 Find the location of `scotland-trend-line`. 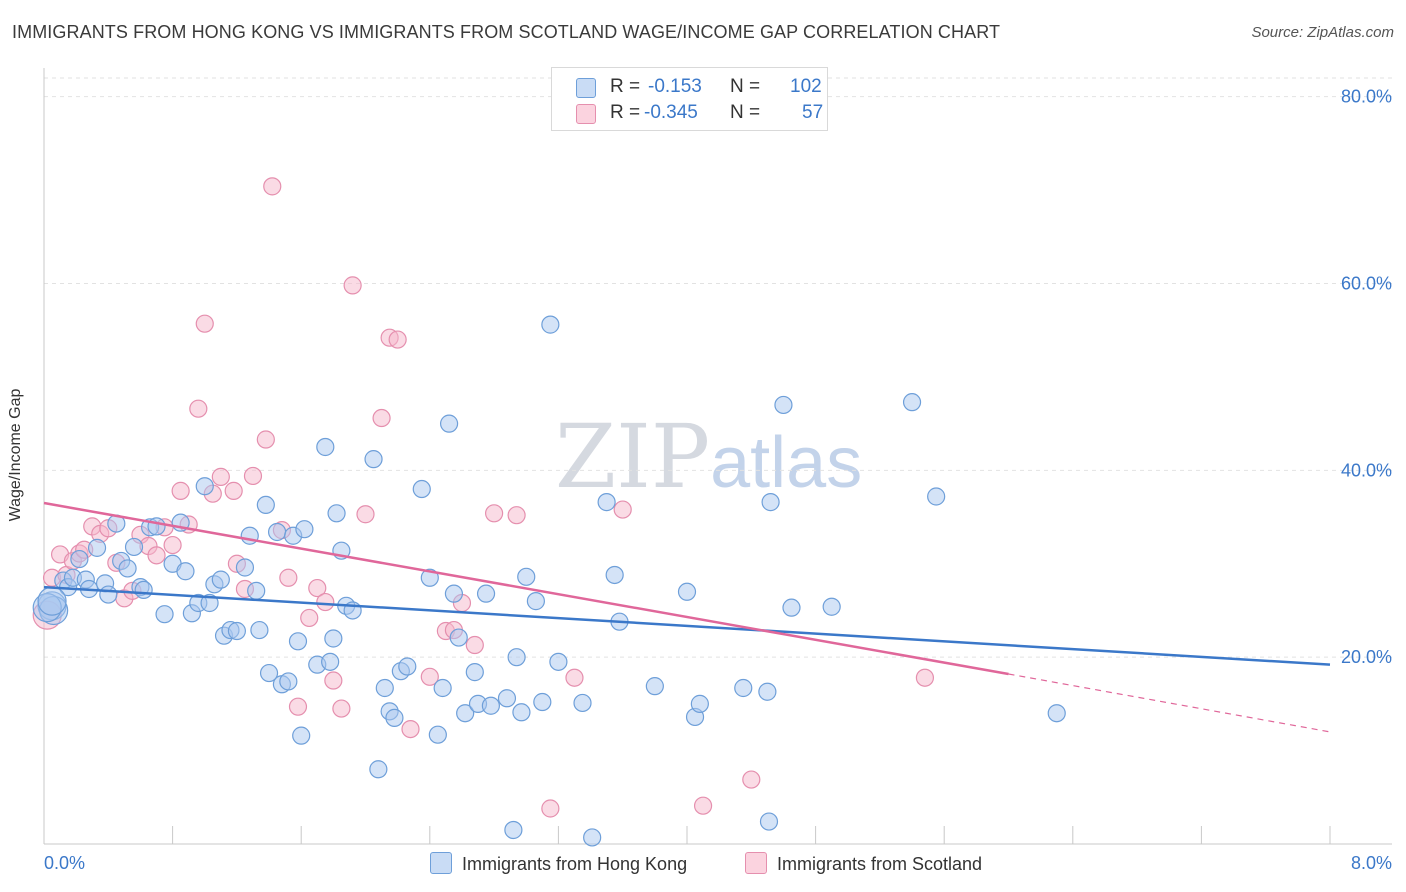

scotland-trend-line is located at coordinates (526, 588).